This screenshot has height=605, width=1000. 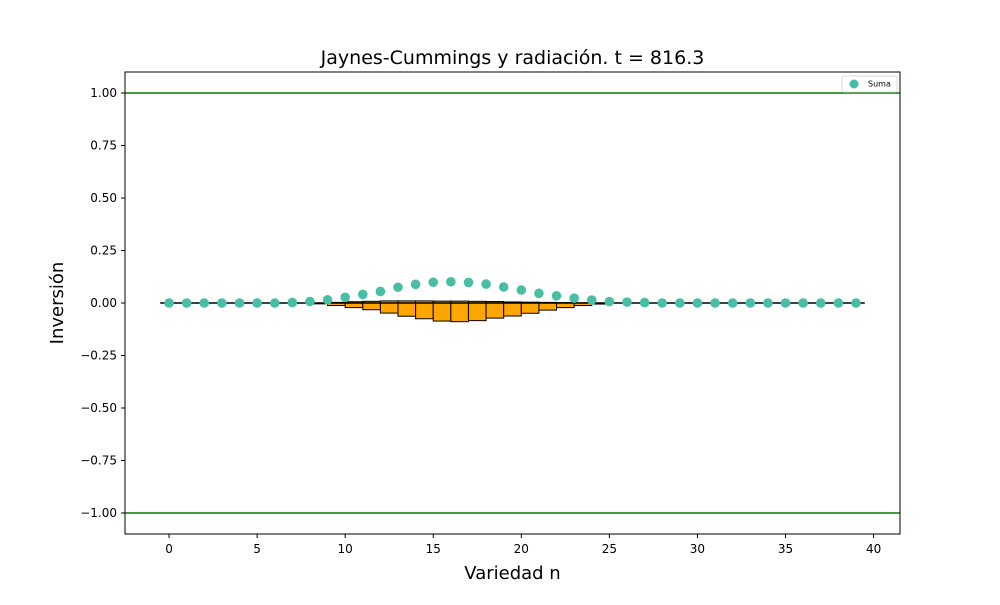 I want to click on chart-title: Jaynes-Cummings y radiación. t = 816.3, so click(x=512, y=58).